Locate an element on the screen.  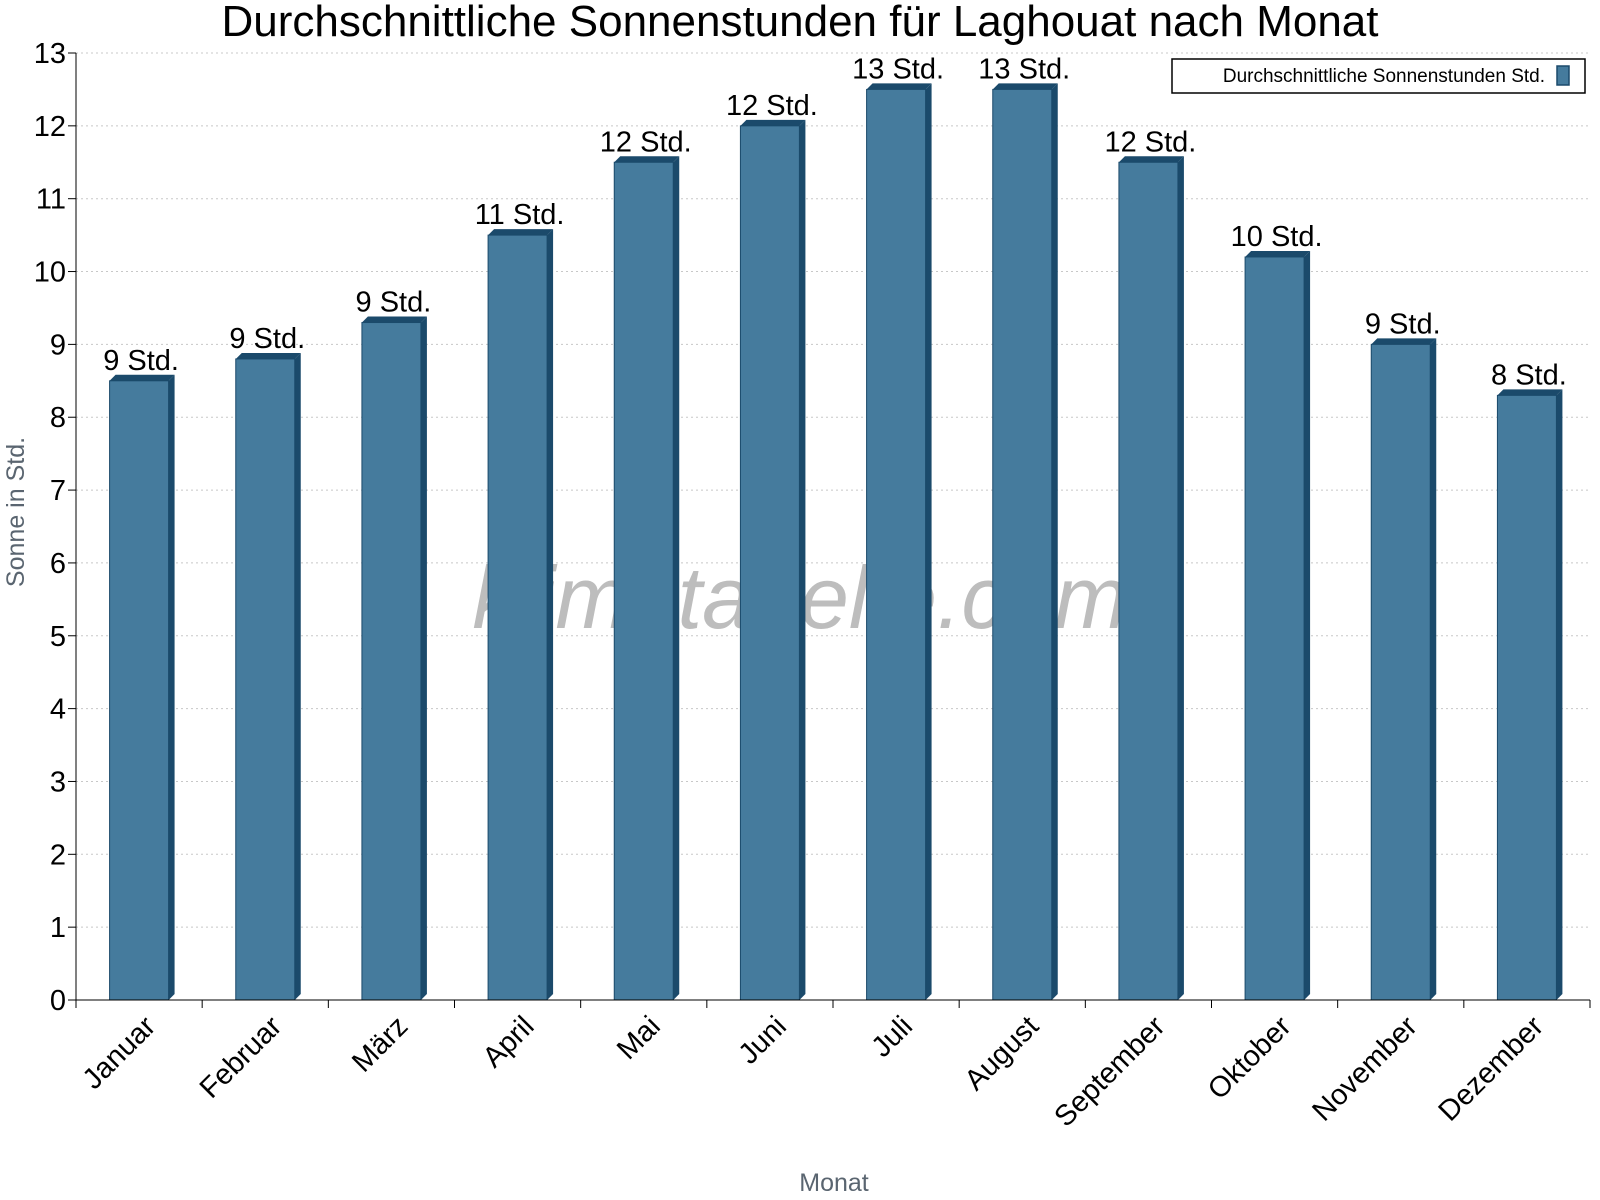
legend: Durchschnittliche Sonnenstunden Std. is located at coordinates (1378, 76).